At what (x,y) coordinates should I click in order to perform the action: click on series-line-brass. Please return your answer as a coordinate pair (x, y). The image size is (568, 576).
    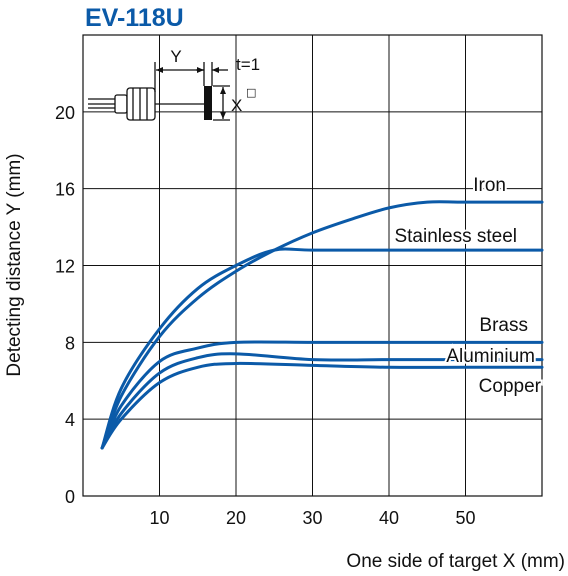
    Looking at the image, I should click on (322, 395).